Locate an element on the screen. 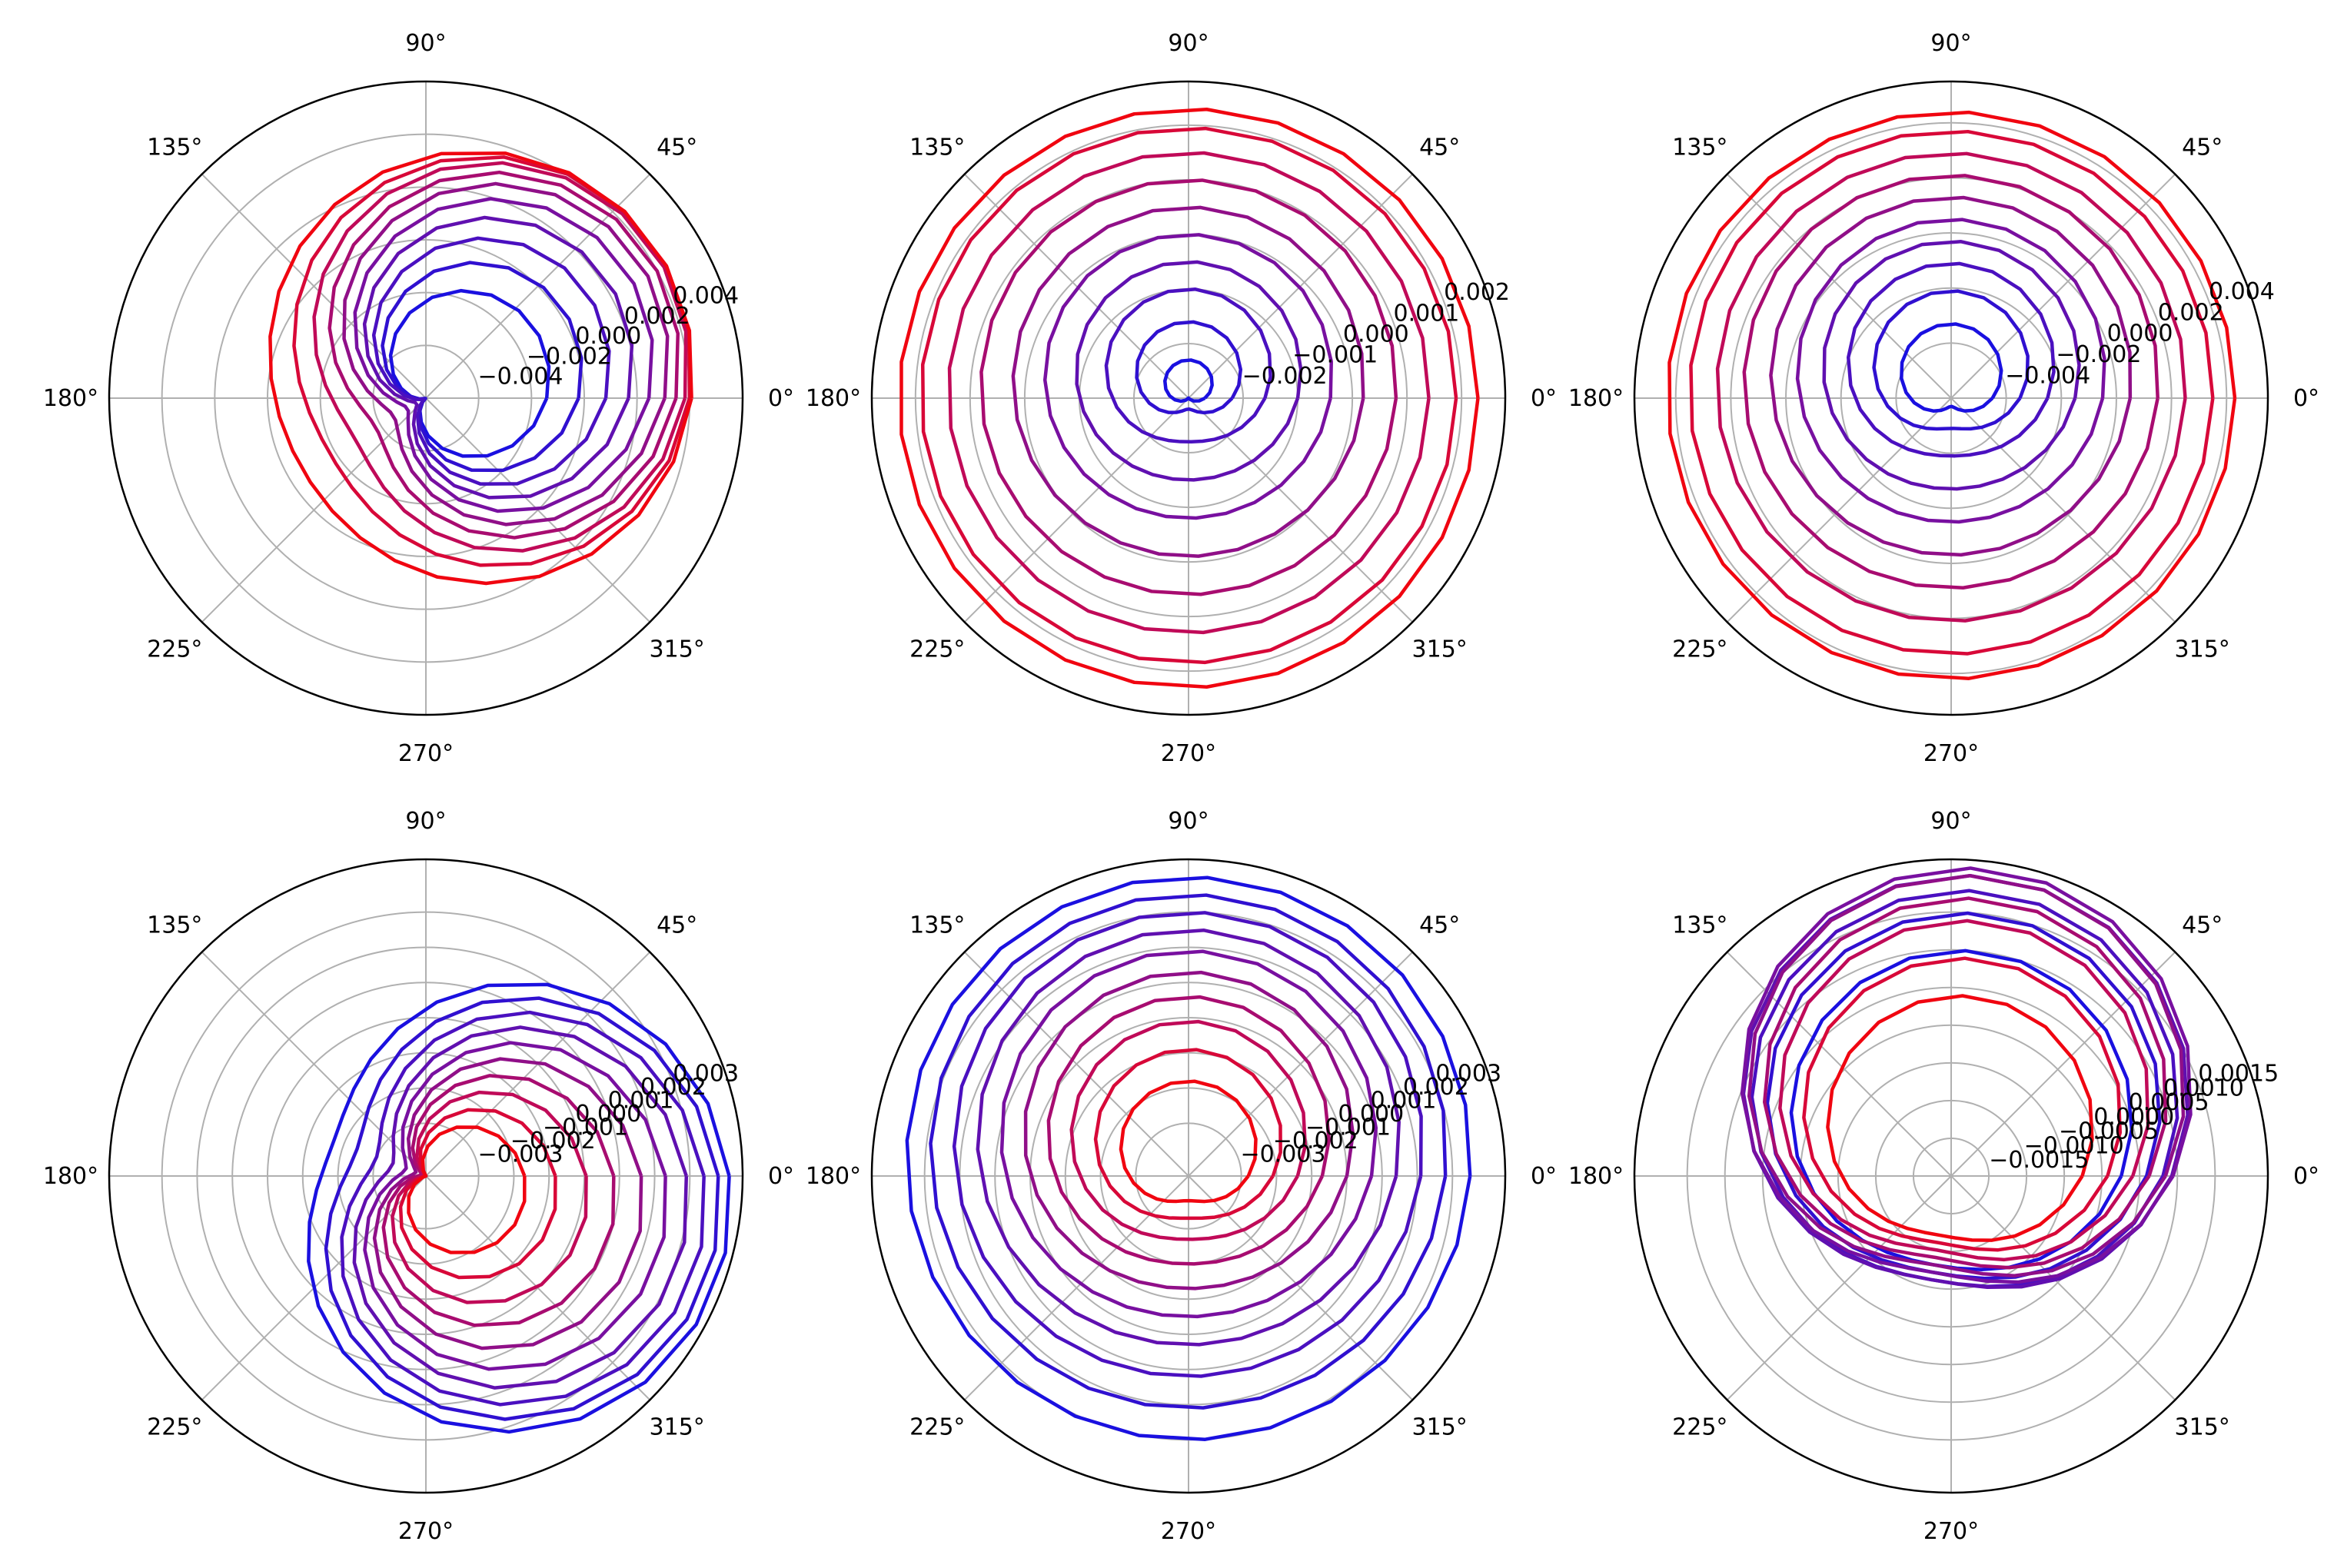 The width and height of the screenshot is (2344, 1568). radial-tick-label: 0.004 is located at coordinates (2242, 291).